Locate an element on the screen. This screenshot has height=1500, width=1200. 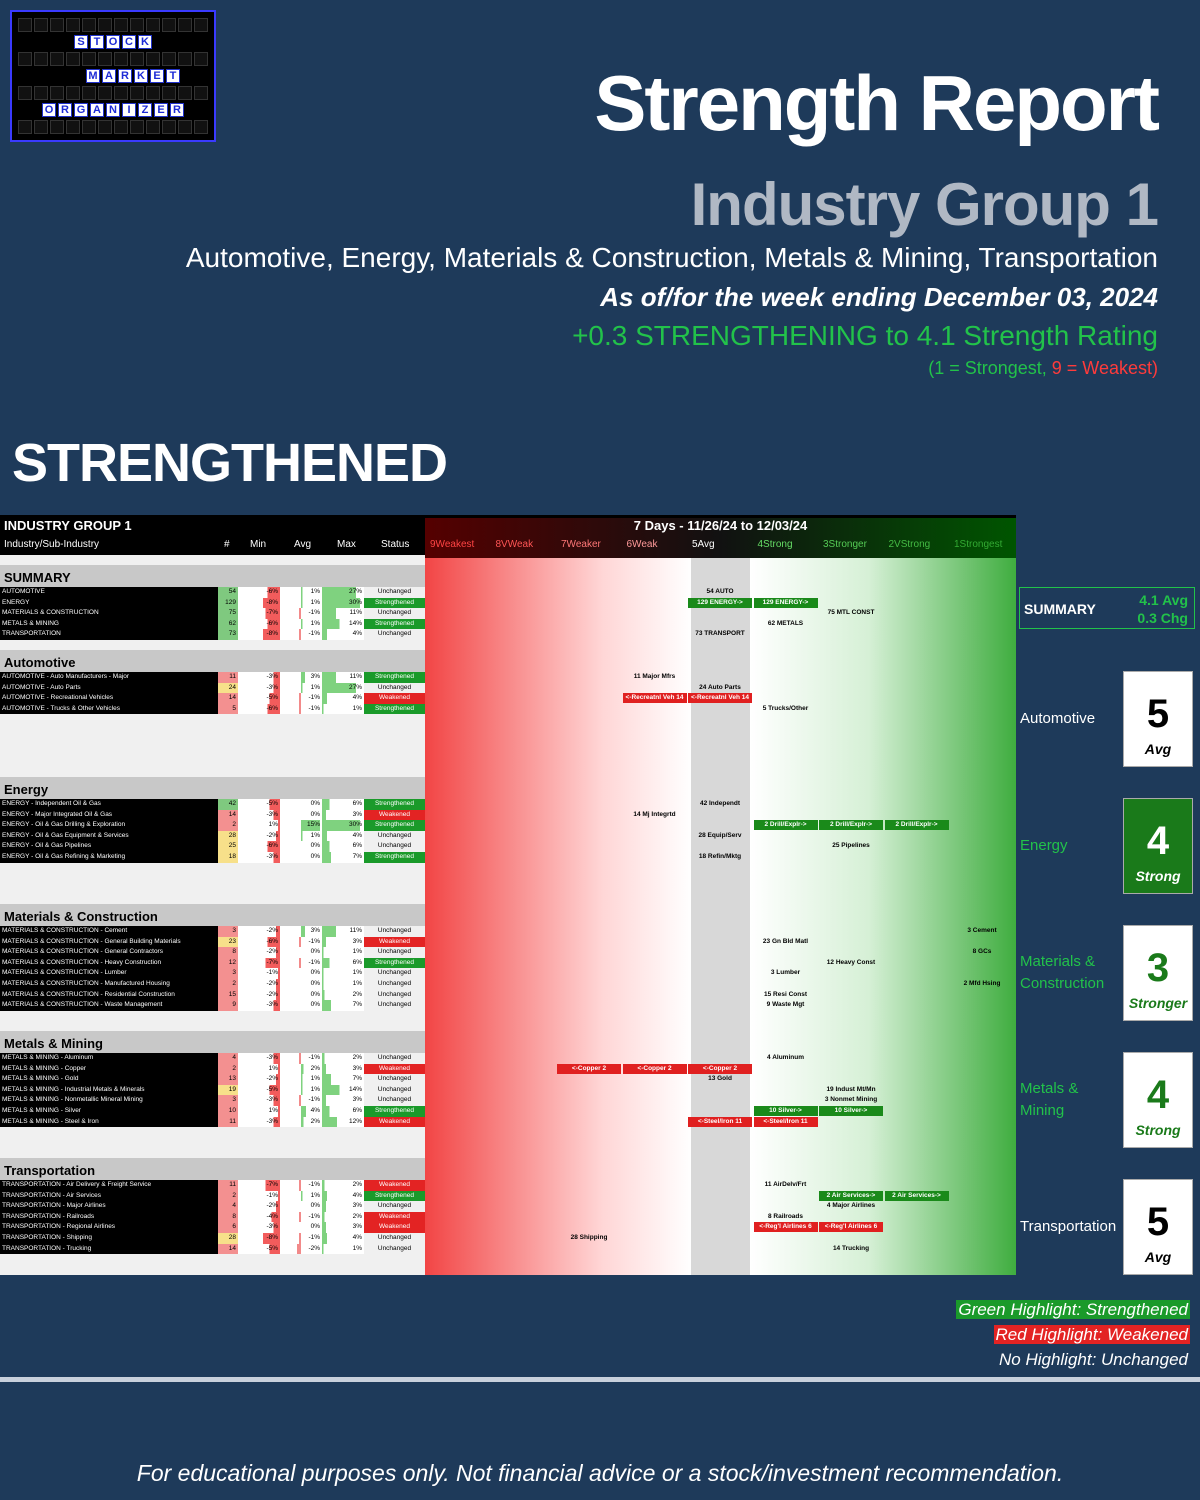
logo-letter: T is located at coordinates (97, 42).